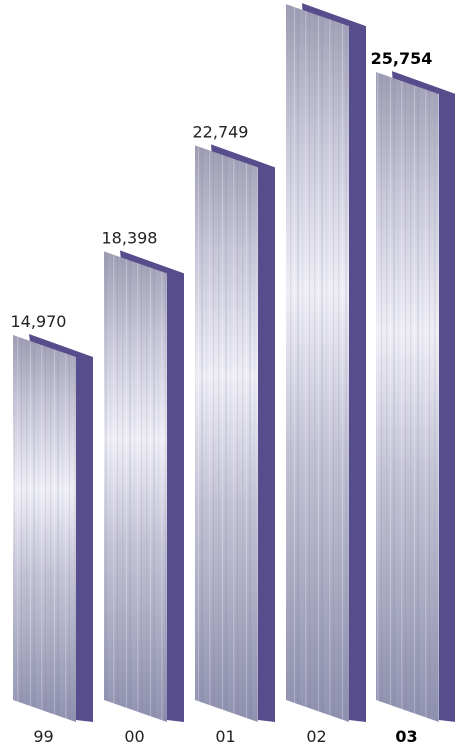 This screenshot has height=749, width=455. I want to click on value-label-01: 22,749, so click(221, 131).